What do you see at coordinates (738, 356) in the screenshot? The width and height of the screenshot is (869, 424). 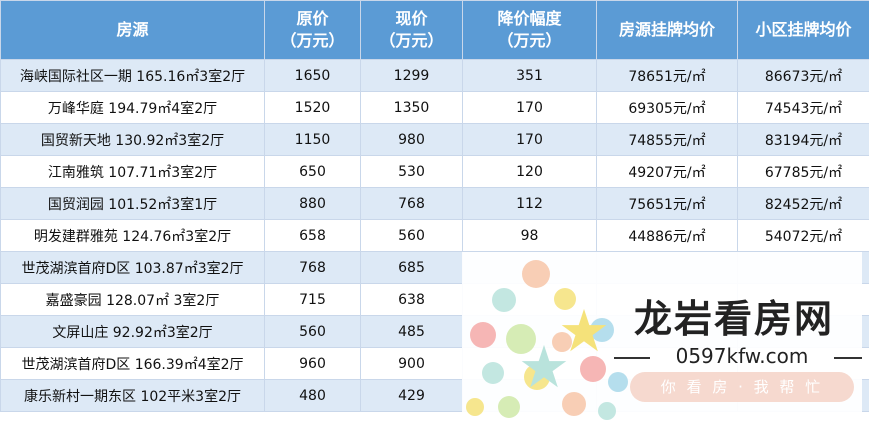 I see `watermark-url: 0597kfw.com` at bounding box center [738, 356].